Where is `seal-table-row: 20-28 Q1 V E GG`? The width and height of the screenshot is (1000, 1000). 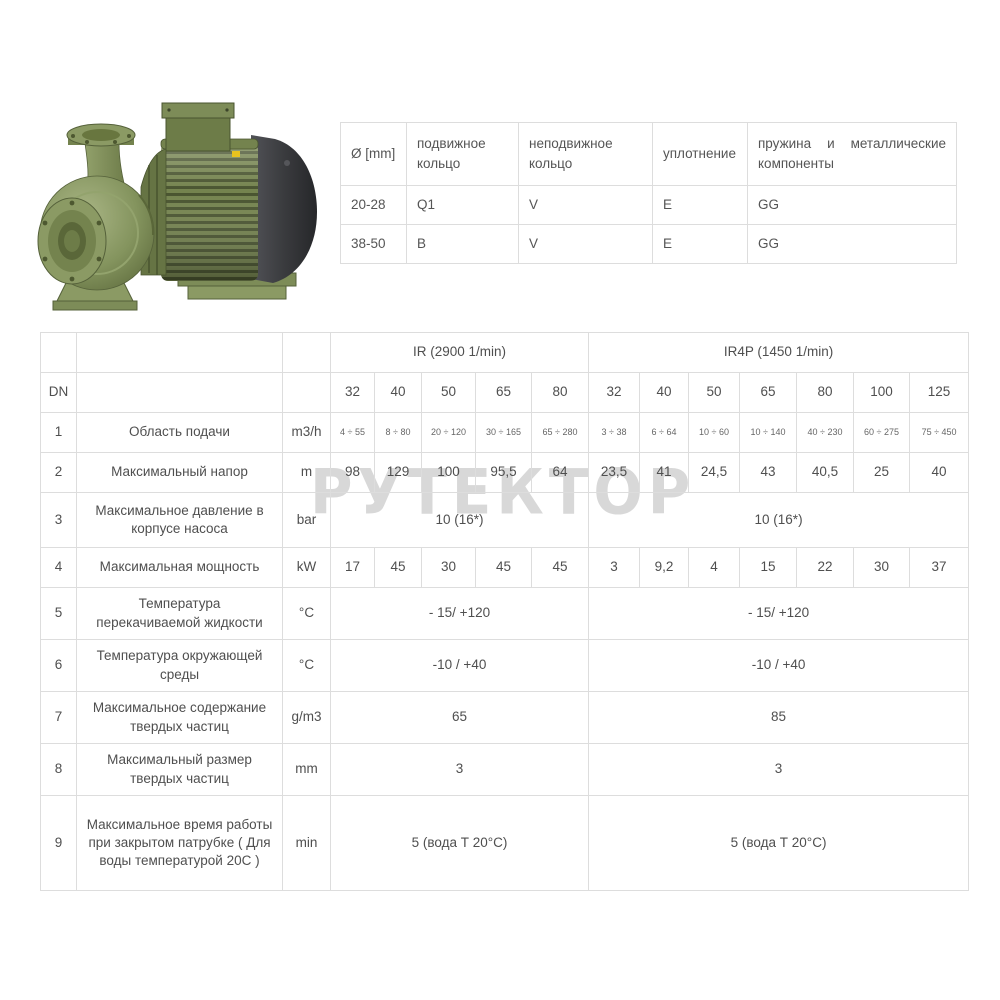
seal-table-row: 20-28 Q1 V E GG is located at coordinates (648, 205).